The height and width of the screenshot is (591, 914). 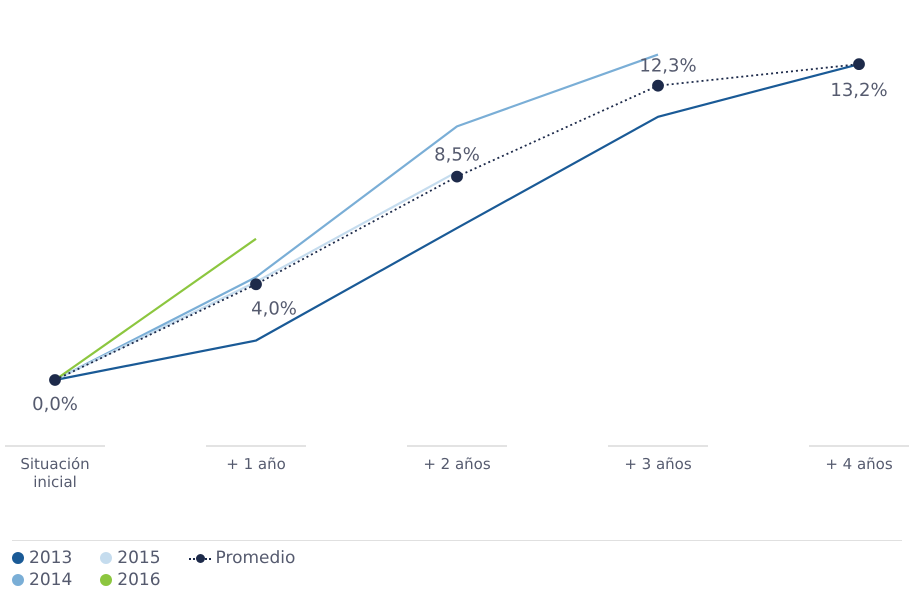 What do you see at coordinates (50, 580) in the screenshot?
I see `legend-label: 2014` at bounding box center [50, 580].